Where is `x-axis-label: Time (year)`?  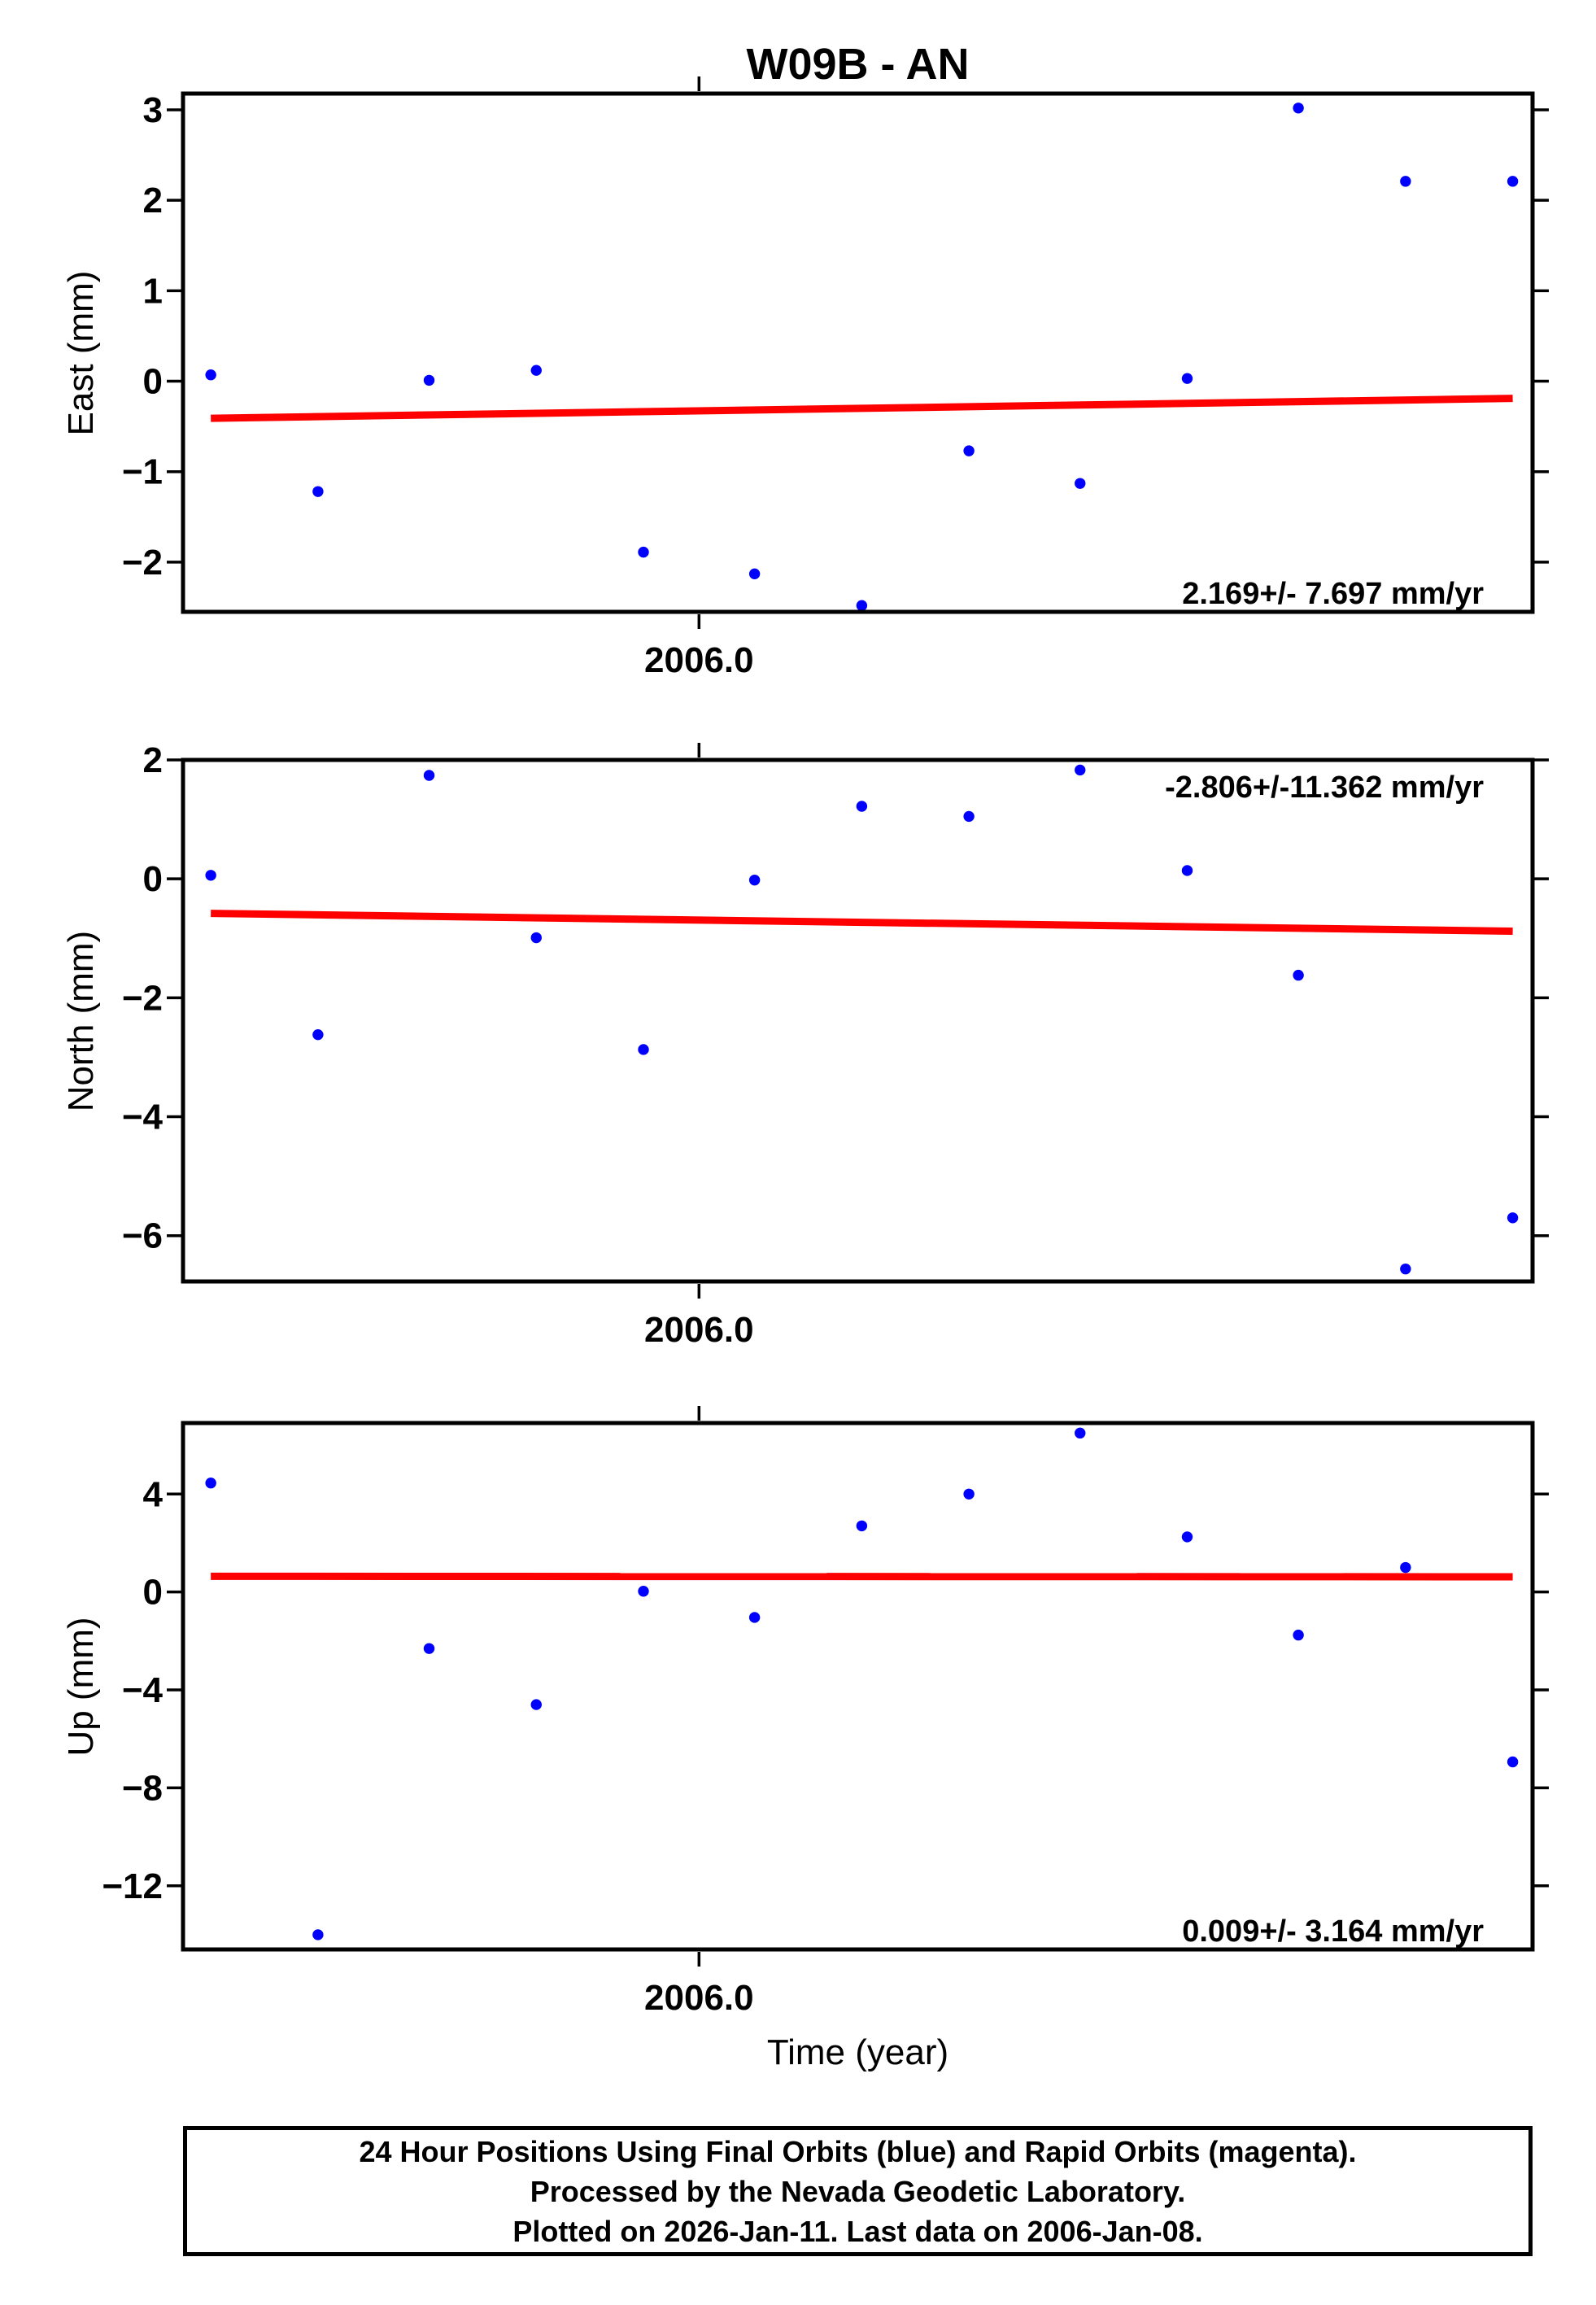
x-axis-label: Time (year) is located at coordinates (857, 2052).